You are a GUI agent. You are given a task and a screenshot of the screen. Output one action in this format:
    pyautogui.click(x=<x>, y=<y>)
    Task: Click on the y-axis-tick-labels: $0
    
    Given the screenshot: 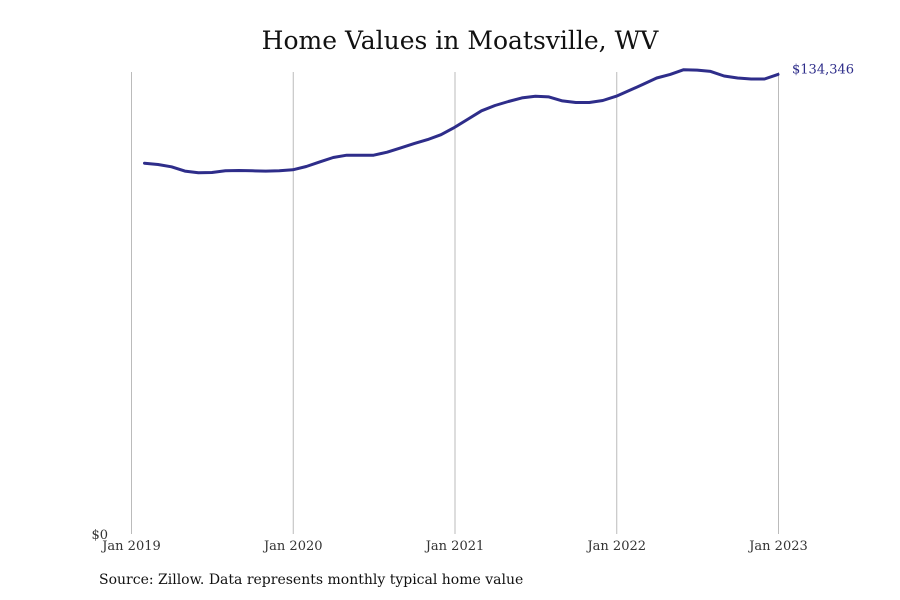 What is the action you would take?
    pyautogui.click(x=99, y=535)
    